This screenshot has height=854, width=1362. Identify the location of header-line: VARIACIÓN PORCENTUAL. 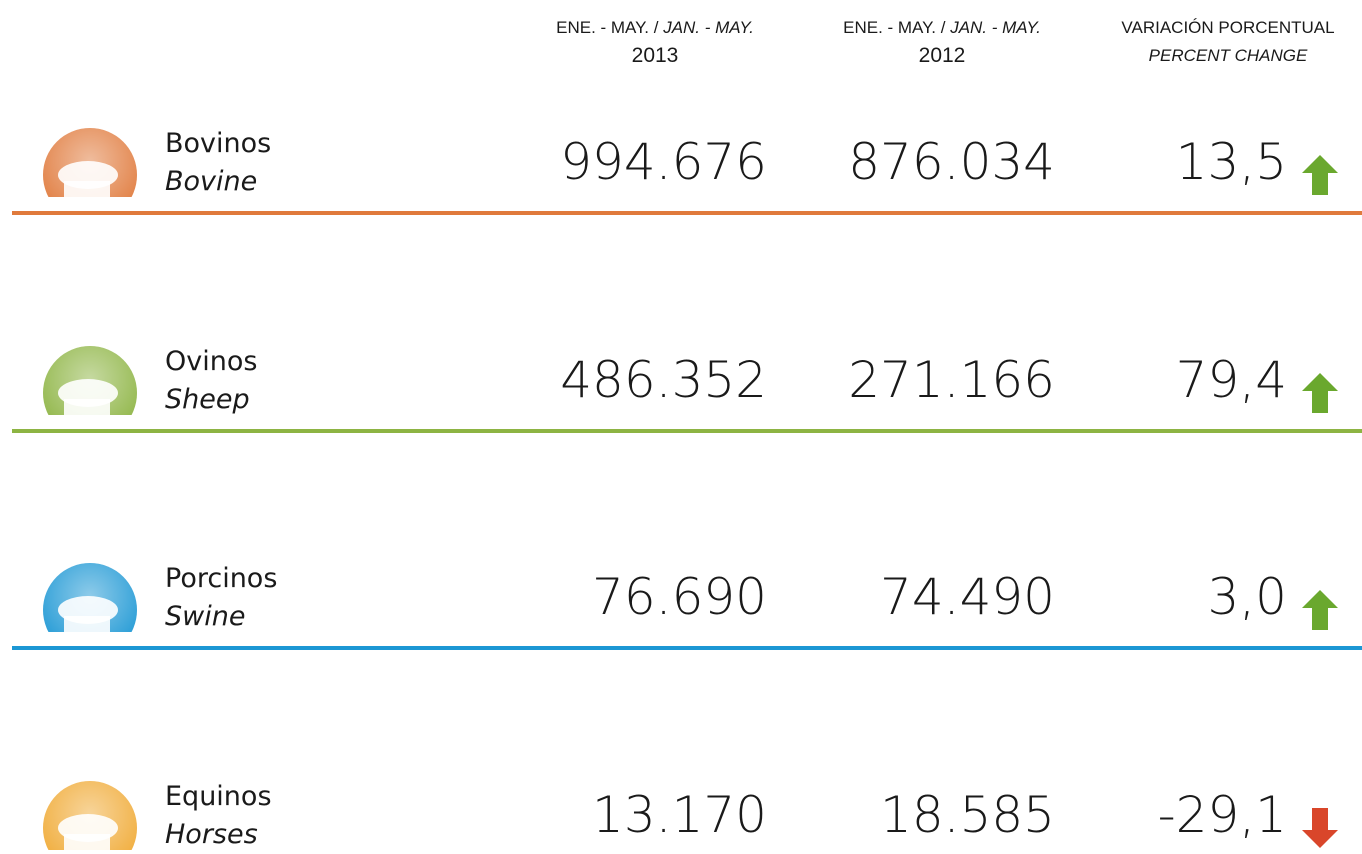
(1220, 28).